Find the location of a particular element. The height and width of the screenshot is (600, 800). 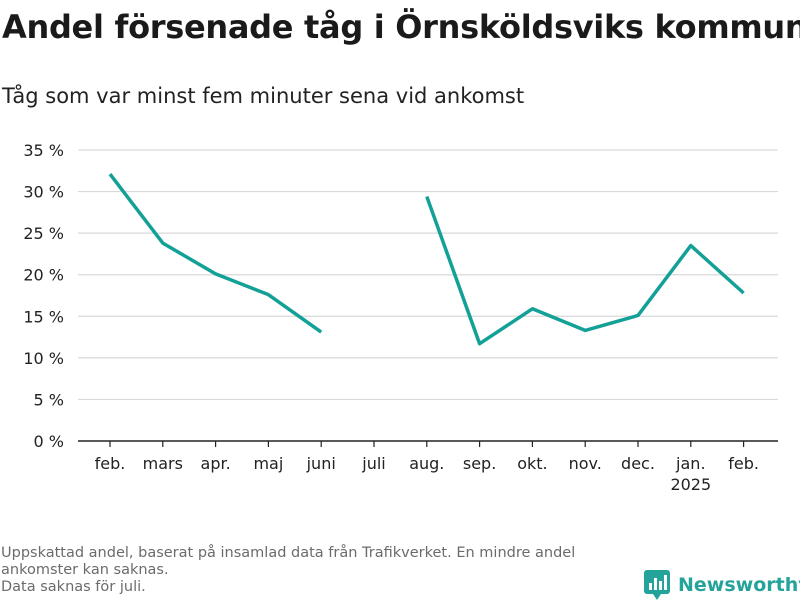

brand-logo: Newsworthy is located at coordinates (722, 585).